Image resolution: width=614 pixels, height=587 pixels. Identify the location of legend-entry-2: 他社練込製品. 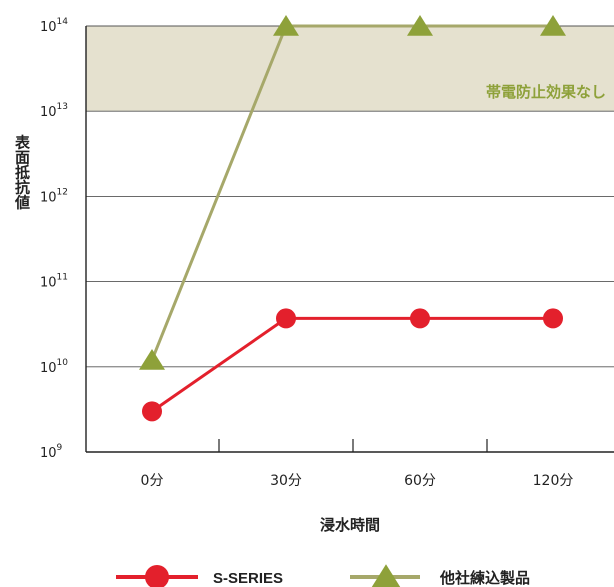
(440, 575).